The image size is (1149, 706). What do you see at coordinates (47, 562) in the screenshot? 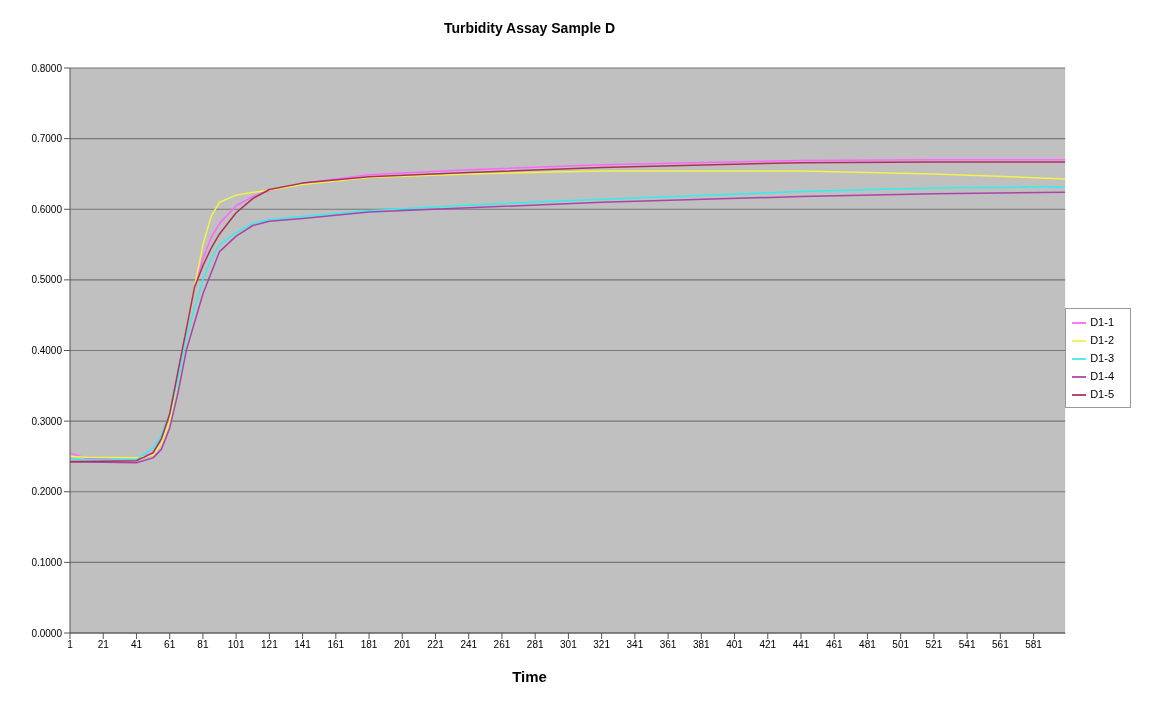
I see `y-tick-label: 0.1000` at bounding box center [47, 562].